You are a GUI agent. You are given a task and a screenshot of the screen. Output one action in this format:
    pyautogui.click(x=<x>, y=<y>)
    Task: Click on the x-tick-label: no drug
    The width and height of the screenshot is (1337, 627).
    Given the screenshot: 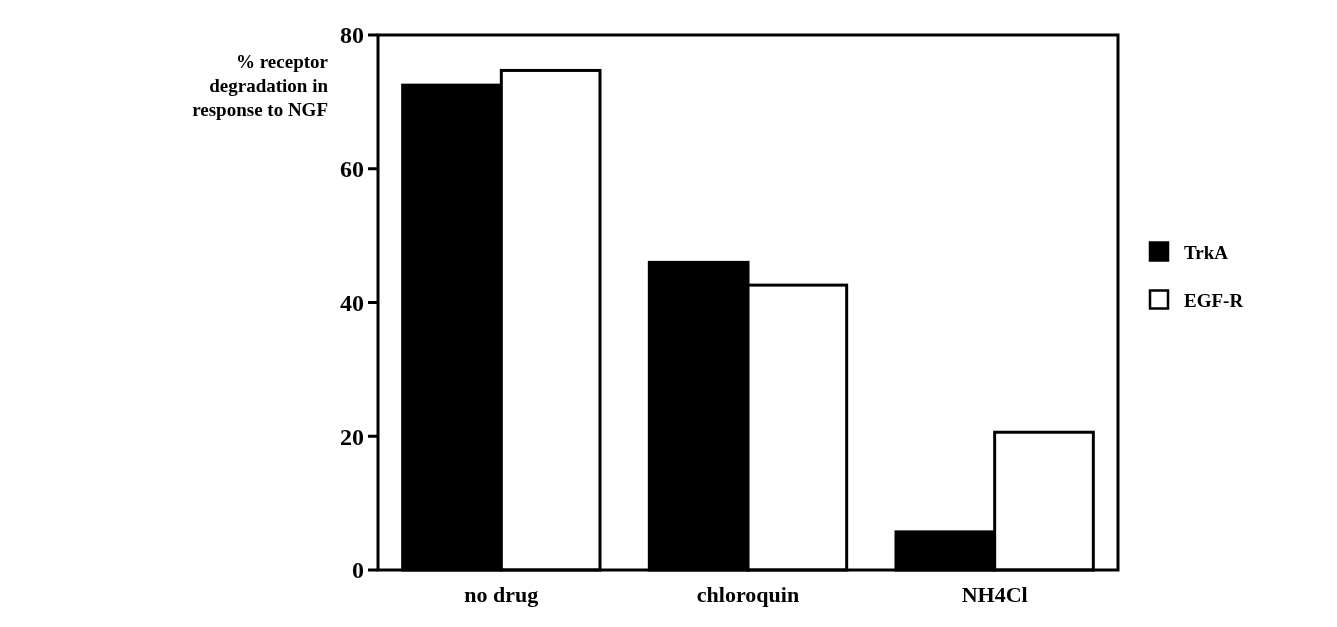 What is the action you would take?
    pyautogui.click(x=501, y=594)
    